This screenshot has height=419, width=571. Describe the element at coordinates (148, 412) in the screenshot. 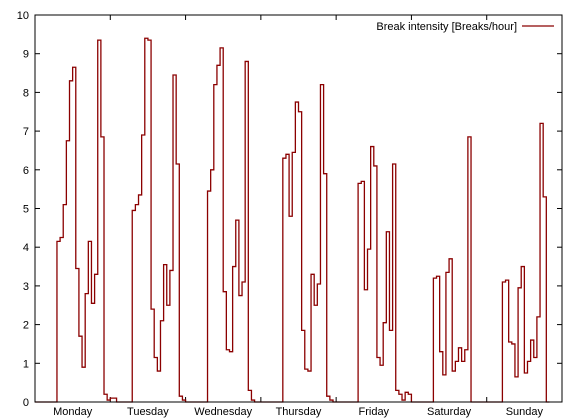

I see `x-tick-label: Tuesday` at that location.